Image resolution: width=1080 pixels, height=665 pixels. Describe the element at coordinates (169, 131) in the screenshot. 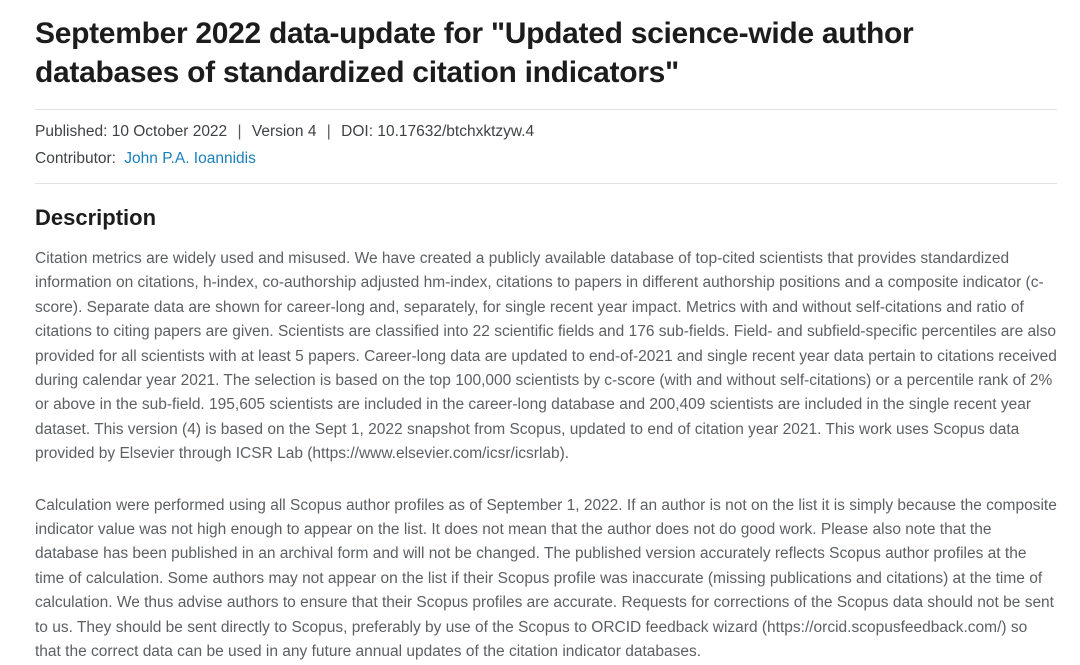

I see `published-date: 10 October 2022` at that location.